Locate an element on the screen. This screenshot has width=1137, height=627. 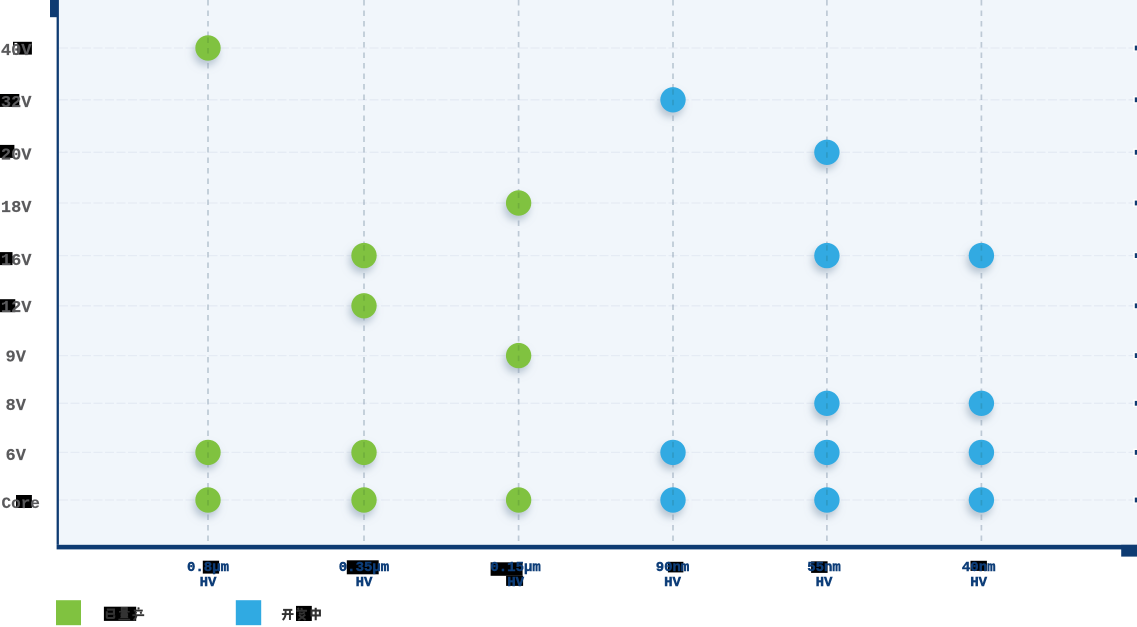
svg-text: 20V is located at coordinates (16, 156).